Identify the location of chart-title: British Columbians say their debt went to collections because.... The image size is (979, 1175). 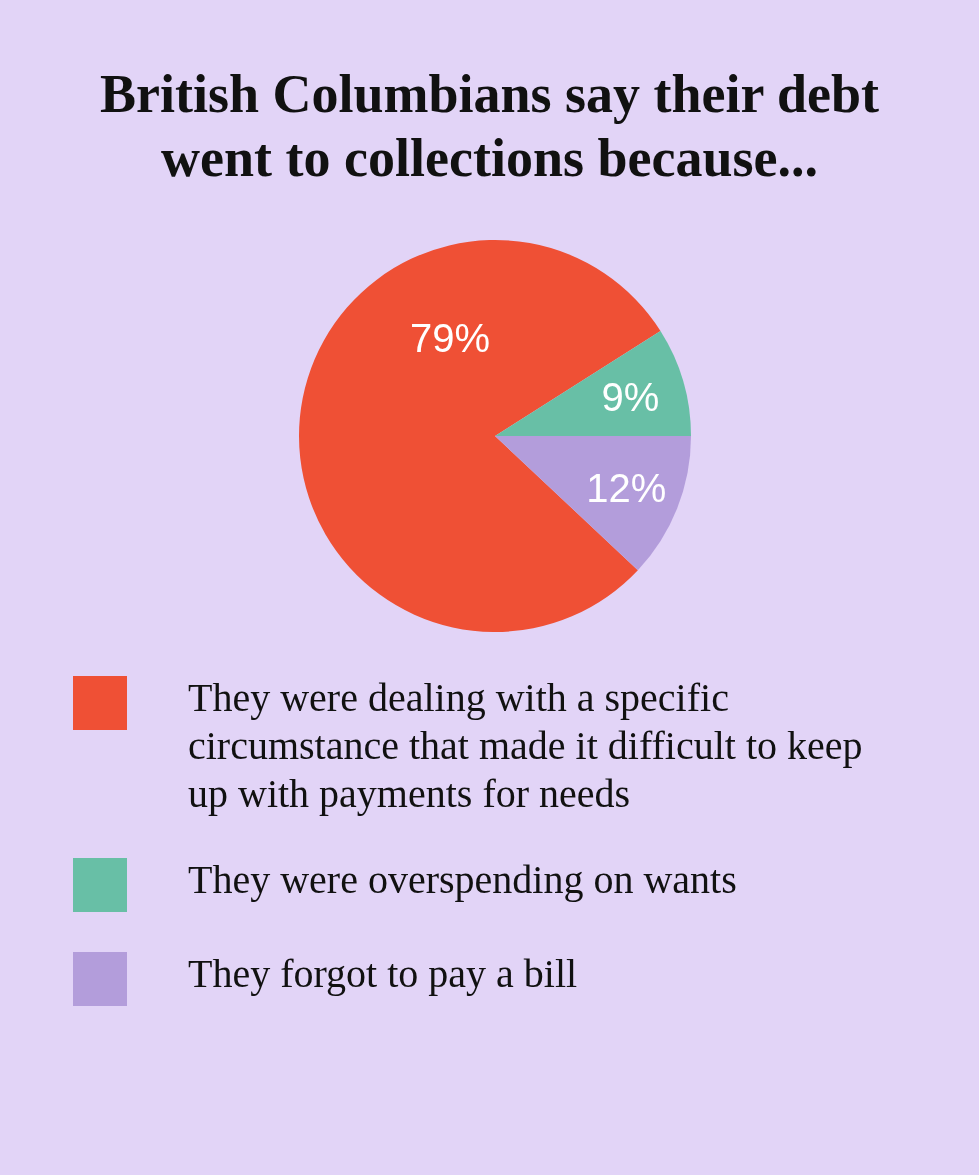
(489, 126).